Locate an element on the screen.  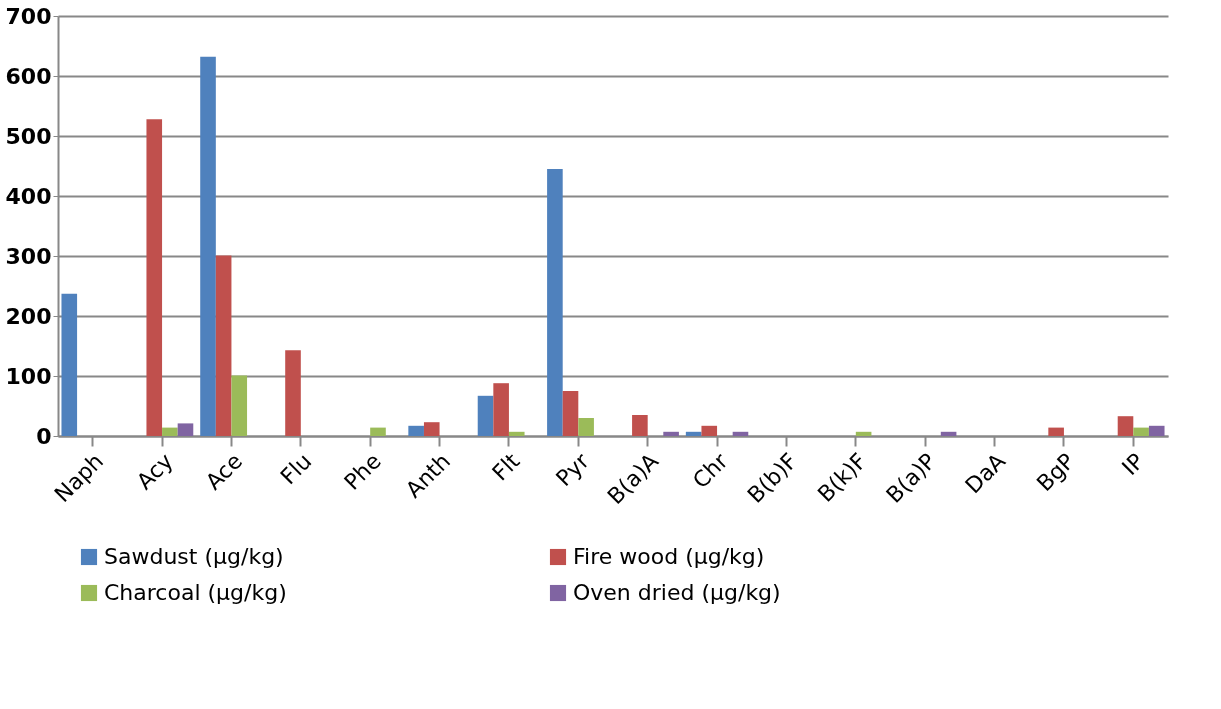
x-tick-label: Acy is located at coordinates (154, 471).